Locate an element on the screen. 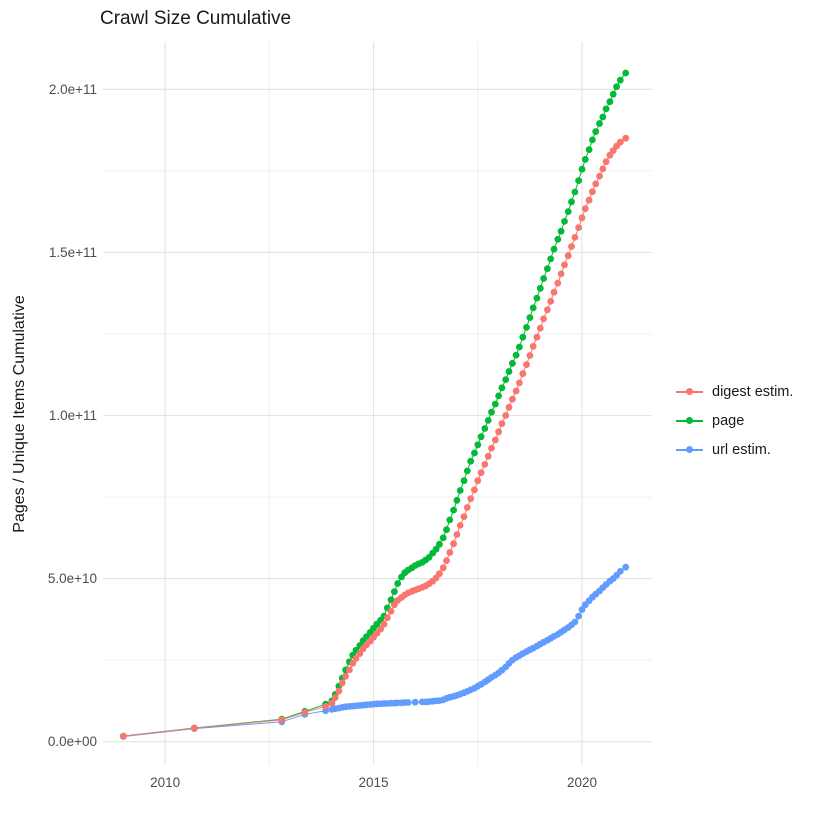  legend-item-digest-estim: digest estim. is located at coordinates (734, 391).